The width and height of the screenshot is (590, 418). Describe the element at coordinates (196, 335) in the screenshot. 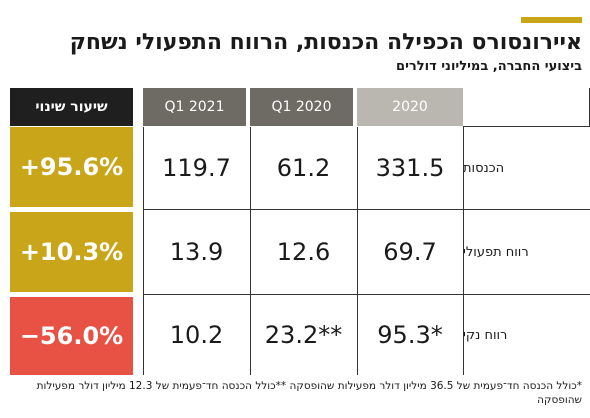

I see `cell-net-q1-2021: 10.2` at that location.